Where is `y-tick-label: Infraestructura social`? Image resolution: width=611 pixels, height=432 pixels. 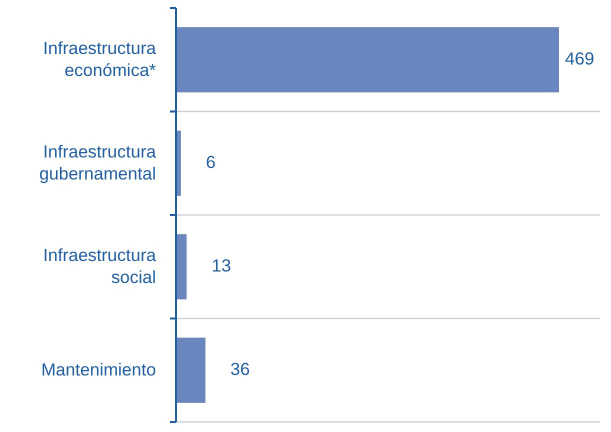
y-tick-label: Infraestructura social is located at coordinates (99, 265).